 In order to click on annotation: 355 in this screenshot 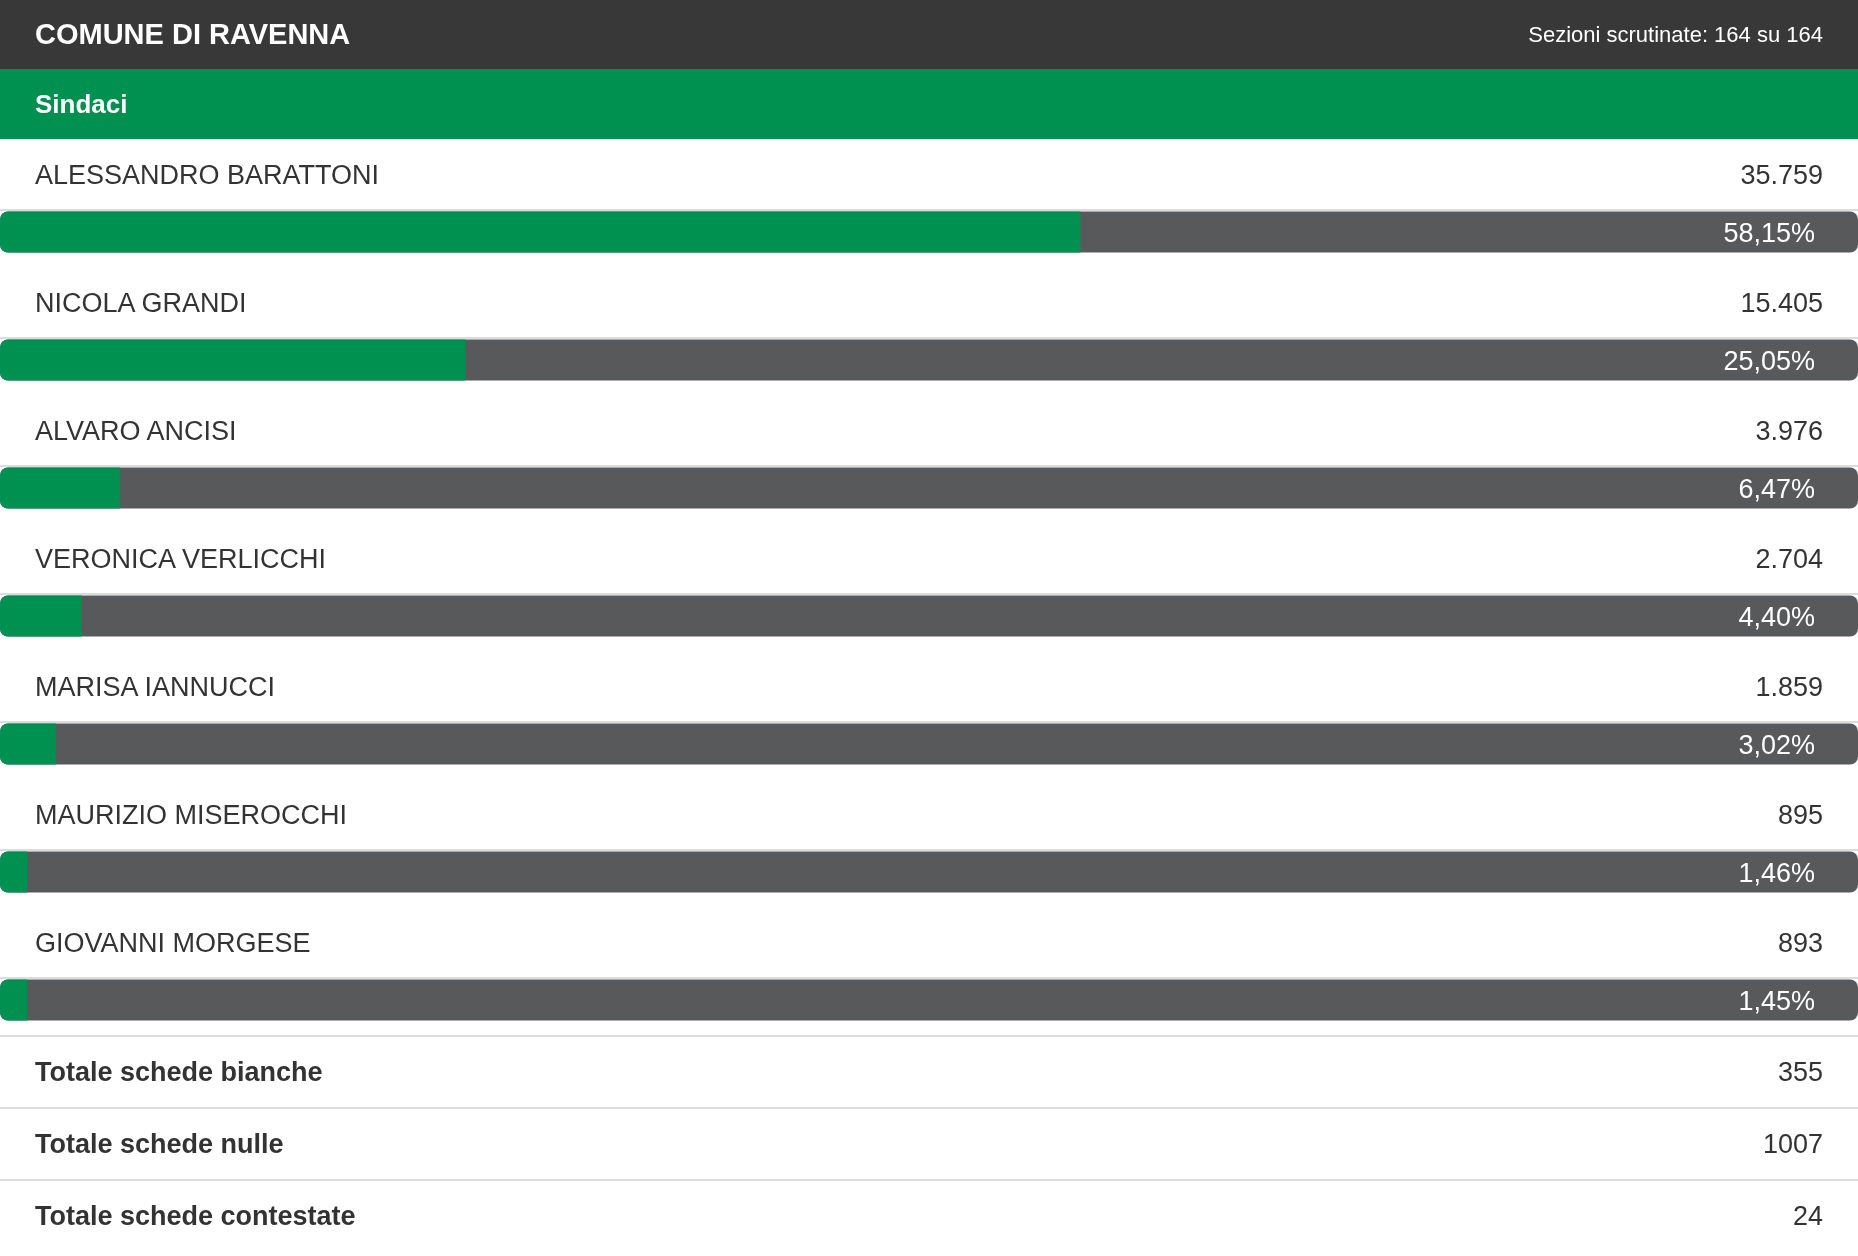, I will do `click(1800, 1072)`.